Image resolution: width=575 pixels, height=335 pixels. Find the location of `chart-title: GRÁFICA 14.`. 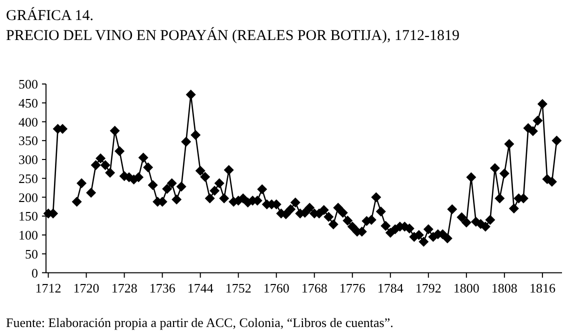

chart-title: GRÁFICA 14. is located at coordinates (50, 15).